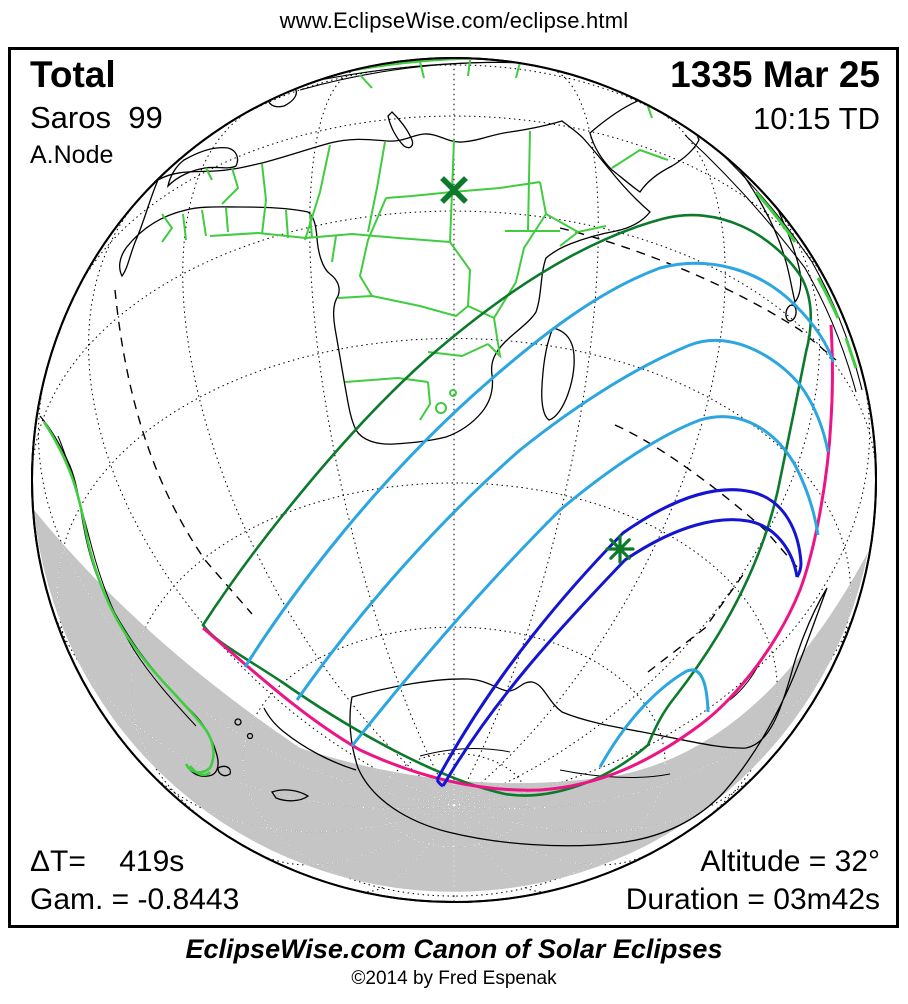 The width and height of the screenshot is (908, 1004). Describe the element at coordinates (775, 74) in the screenshot. I see `eclipse-date: 1335 Mar 25` at that location.